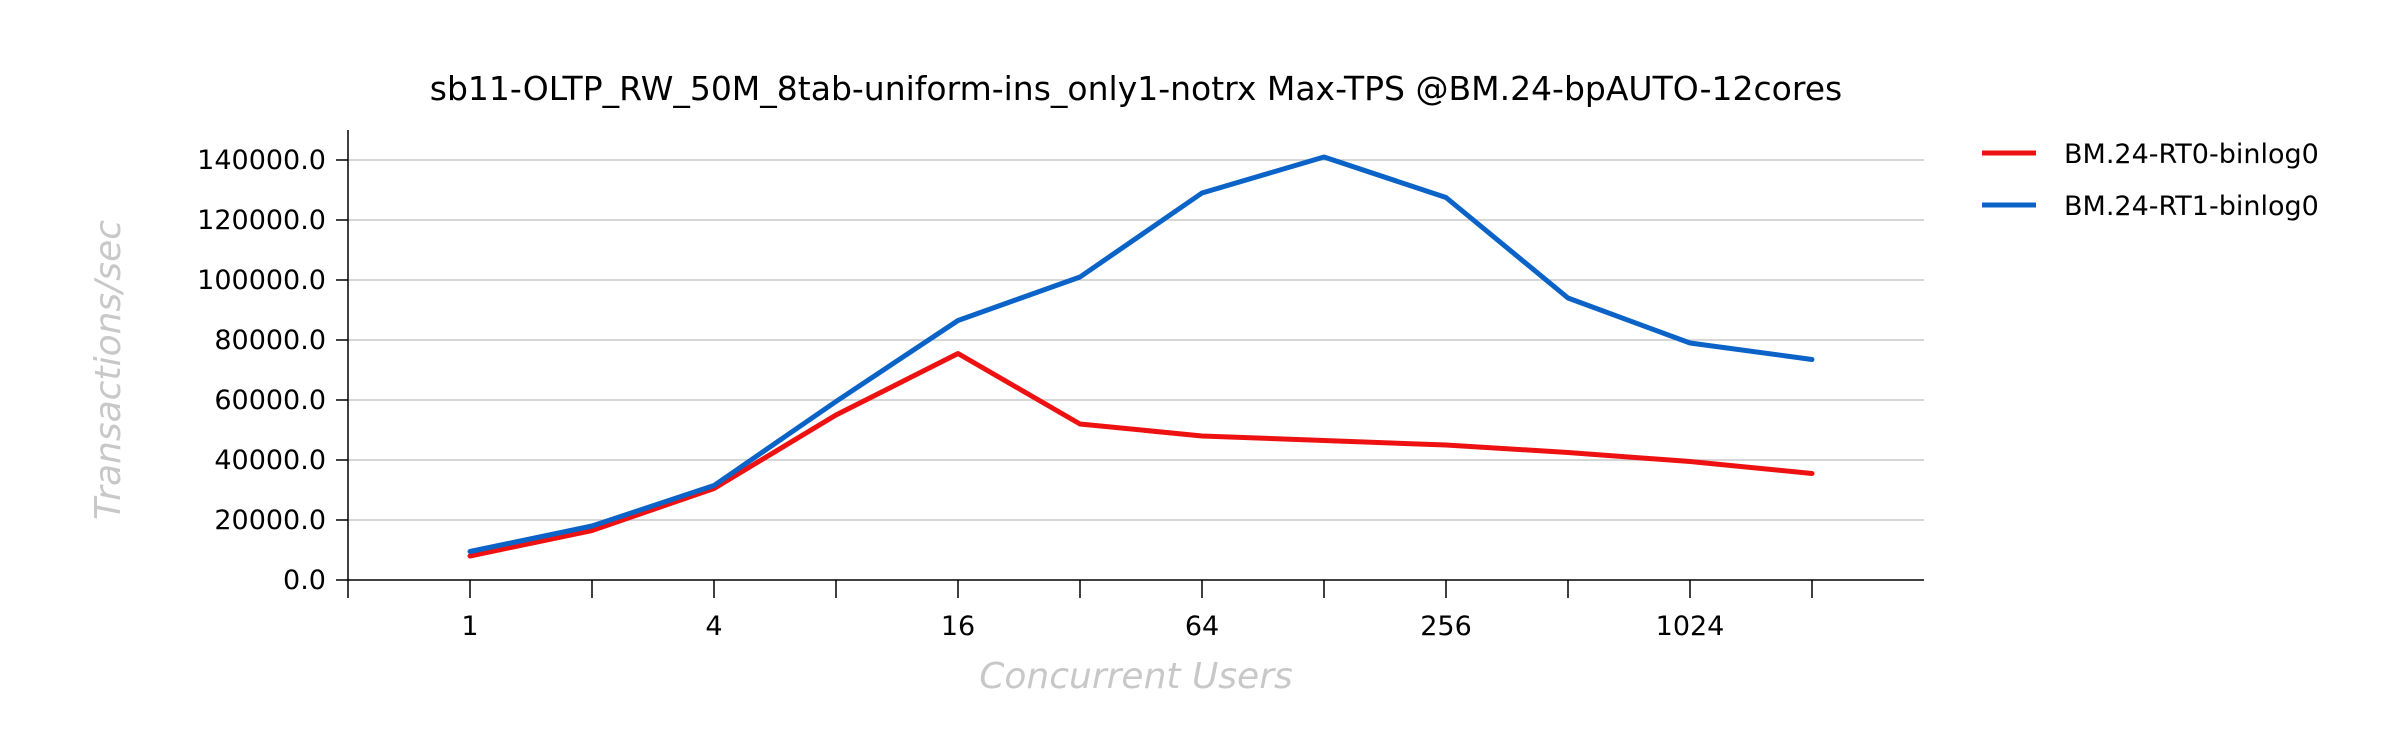  What do you see at coordinates (1690, 626) in the screenshot?
I see `x-tick-label: 1024` at bounding box center [1690, 626].